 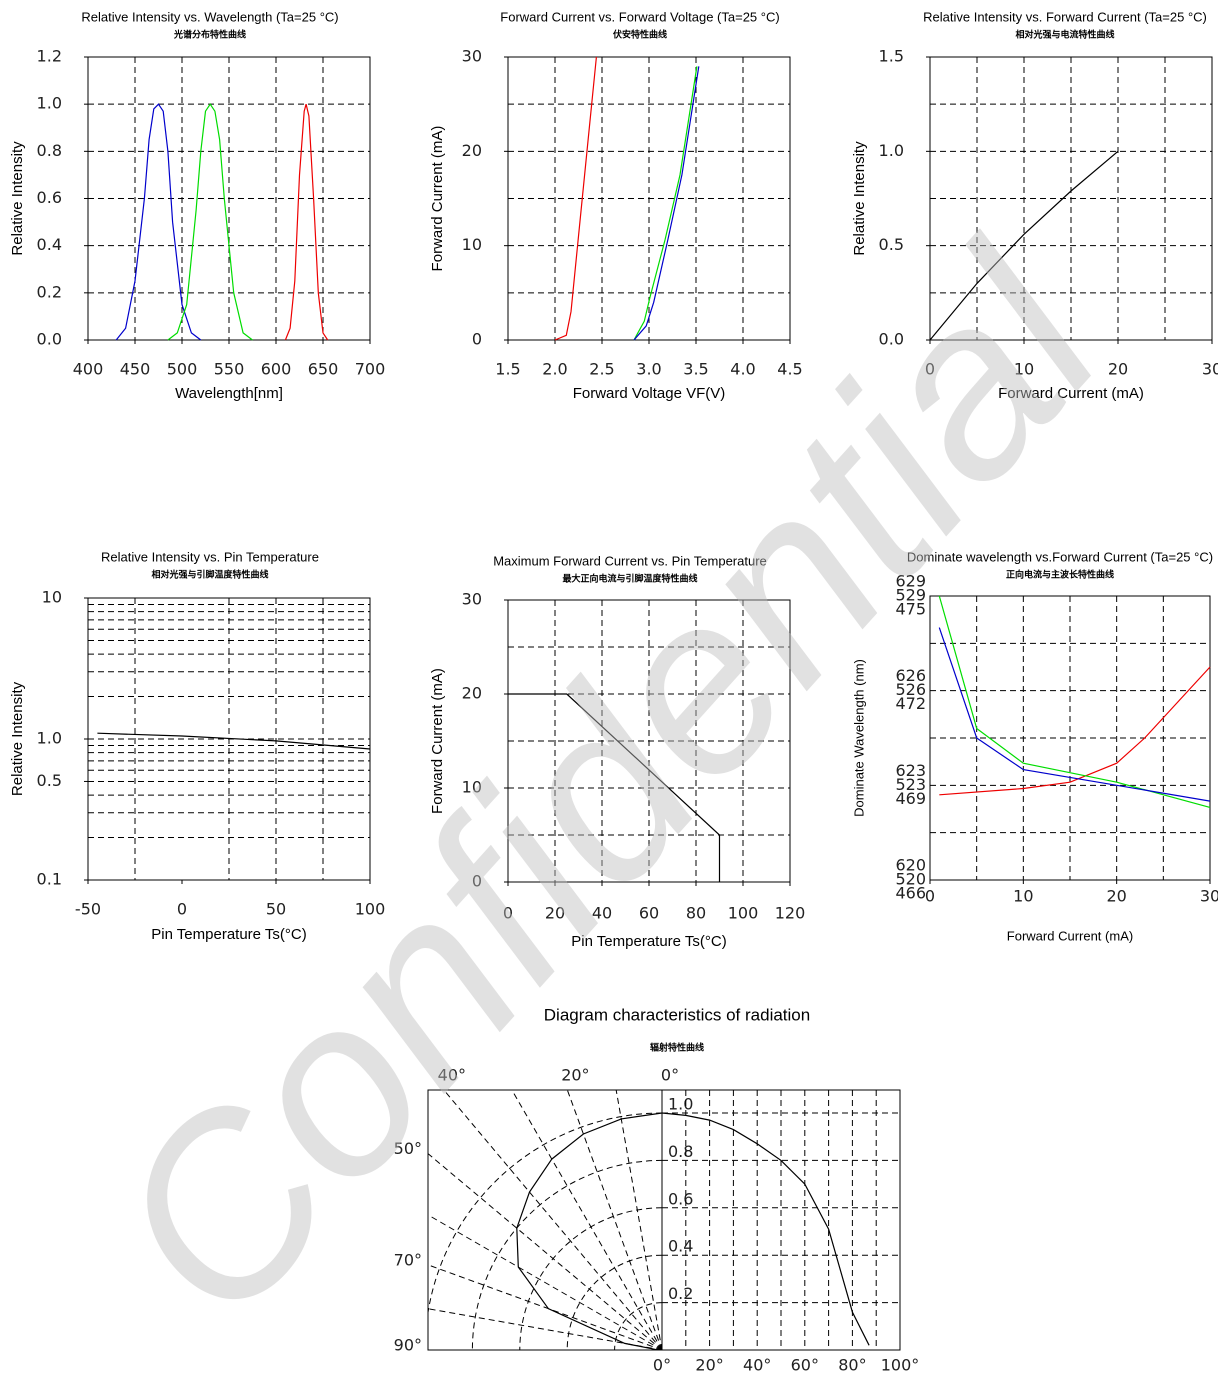 What do you see at coordinates (452, 1075) in the screenshot?
I see `angle-label: 40°` at bounding box center [452, 1075].